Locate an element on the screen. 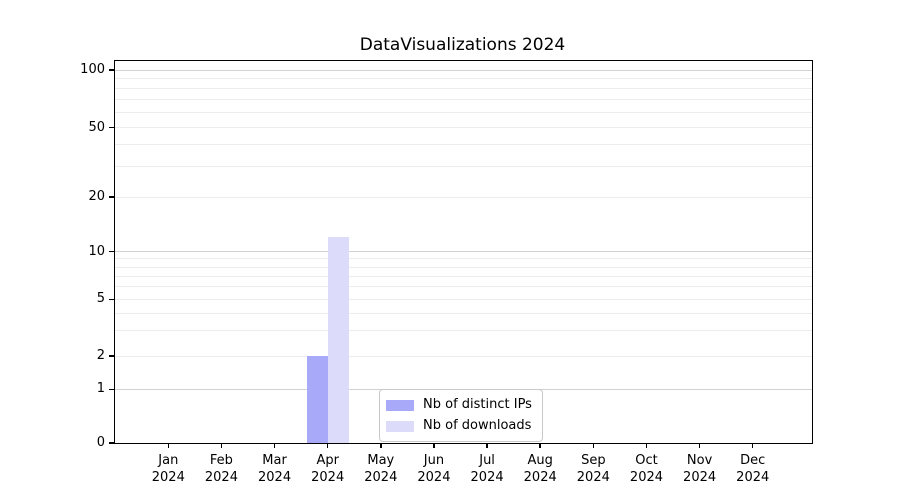 The height and width of the screenshot is (500, 900). y-tick-label: 100 is located at coordinates (92, 69).